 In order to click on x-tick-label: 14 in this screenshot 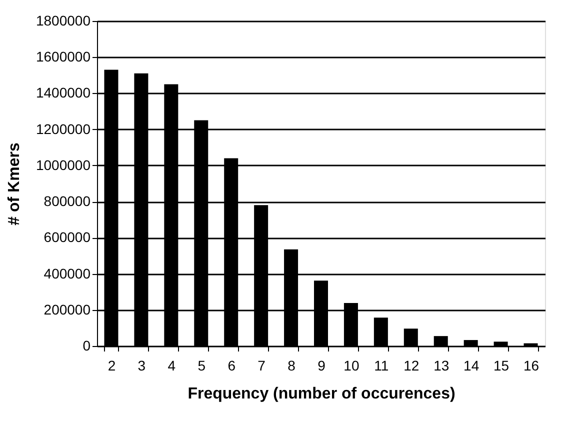, I will do `click(472, 366)`.